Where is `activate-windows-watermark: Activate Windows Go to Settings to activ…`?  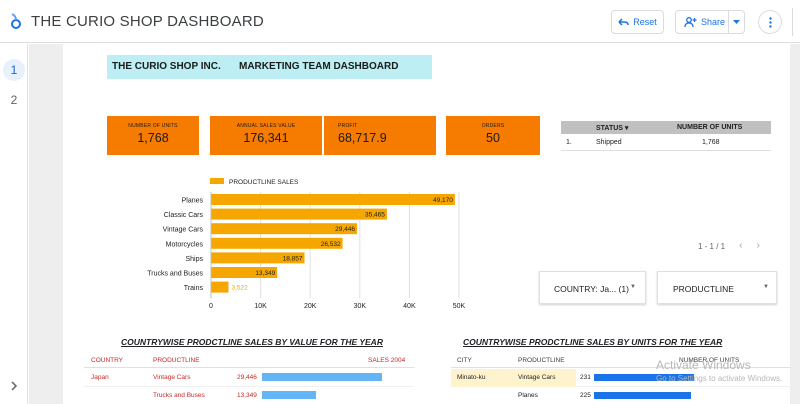
activate-windows-watermark: Activate Windows Go to Settings to activ… is located at coordinates (719, 372).